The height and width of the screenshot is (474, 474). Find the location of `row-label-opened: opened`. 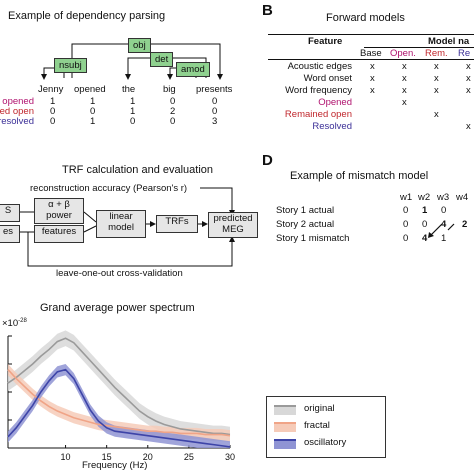

row-label-opened: opened is located at coordinates (18, 101).